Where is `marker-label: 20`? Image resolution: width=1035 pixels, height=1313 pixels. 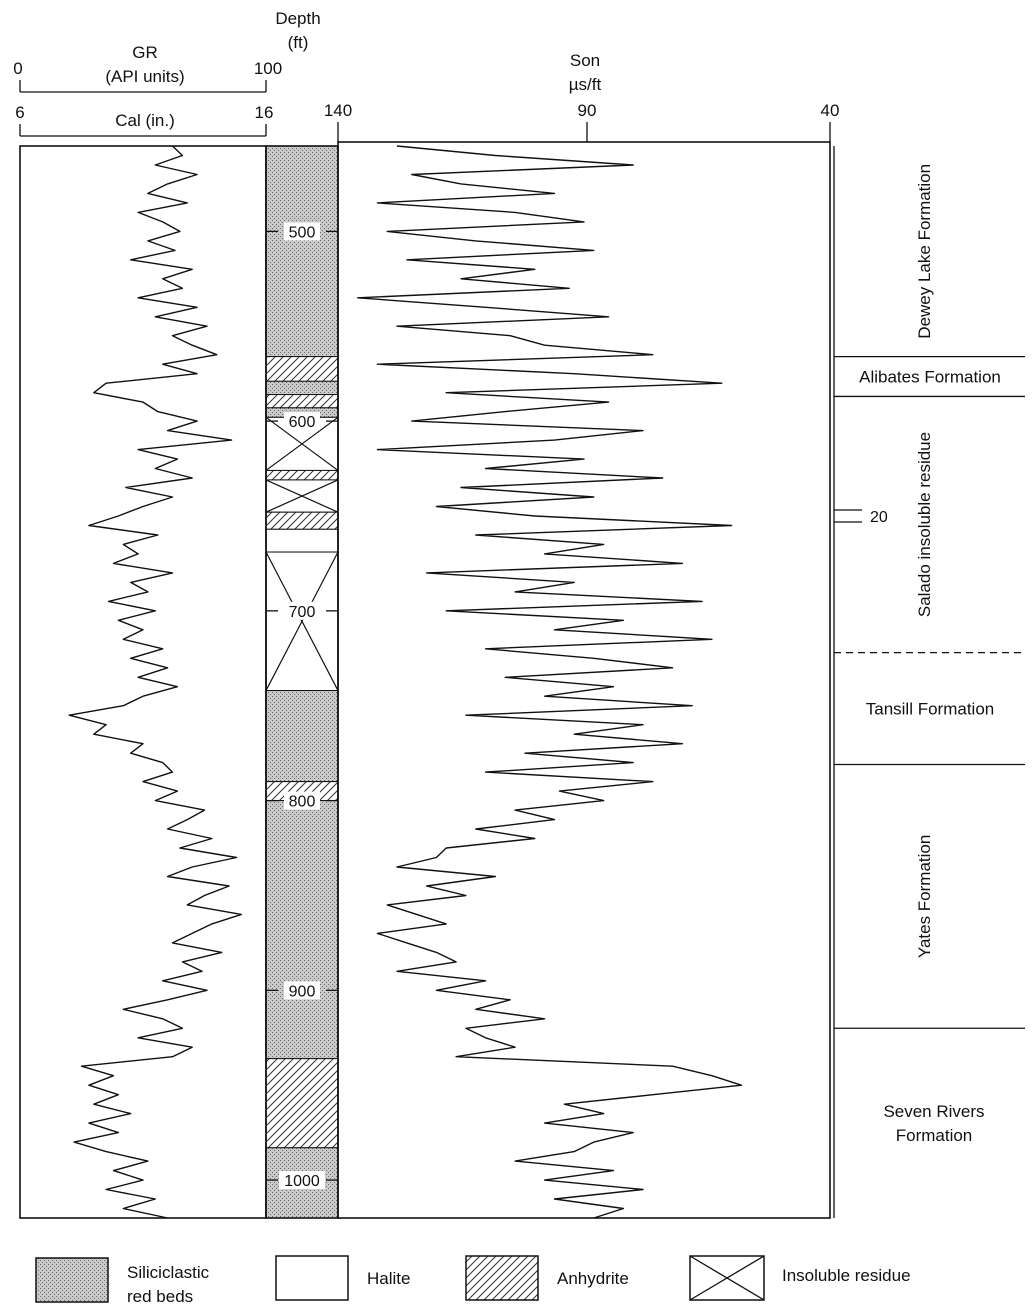
marker-label: 20 is located at coordinates (879, 517).